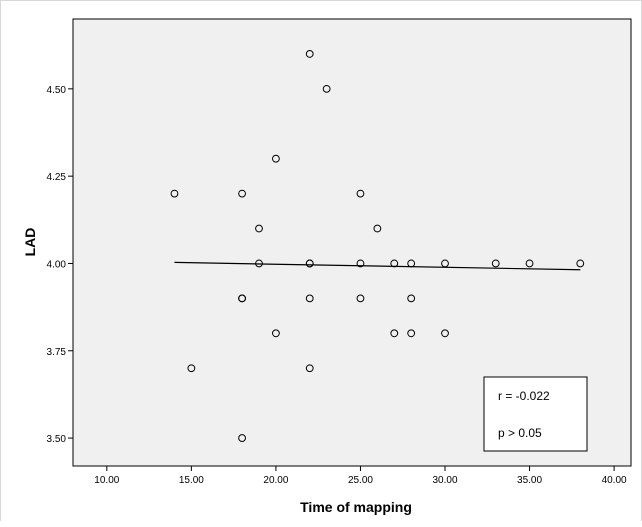 The width and height of the screenshot is (642, 527). Describe the element at coordinates (30, 242) in the screenshot. I see `y-axis-label: LAD` at that location.